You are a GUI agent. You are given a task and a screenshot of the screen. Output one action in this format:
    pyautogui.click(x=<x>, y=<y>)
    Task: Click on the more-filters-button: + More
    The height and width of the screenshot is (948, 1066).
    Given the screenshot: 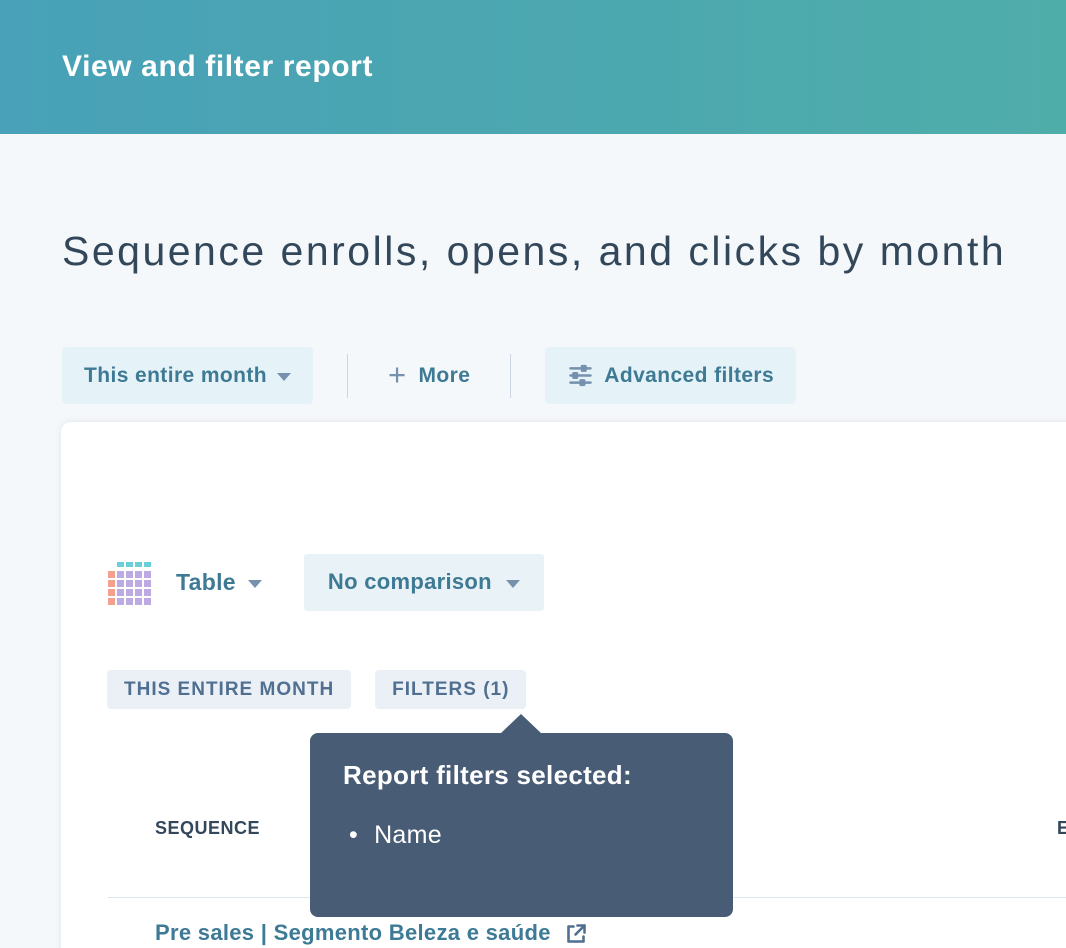 What is the action you would take?
    pyautogui.click(x=429, y=374)
    